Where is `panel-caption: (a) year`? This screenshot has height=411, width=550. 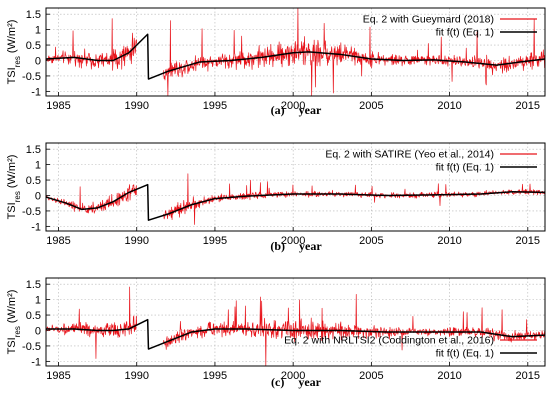 panel-caption: (a) year is located at coordinates (296, 110).